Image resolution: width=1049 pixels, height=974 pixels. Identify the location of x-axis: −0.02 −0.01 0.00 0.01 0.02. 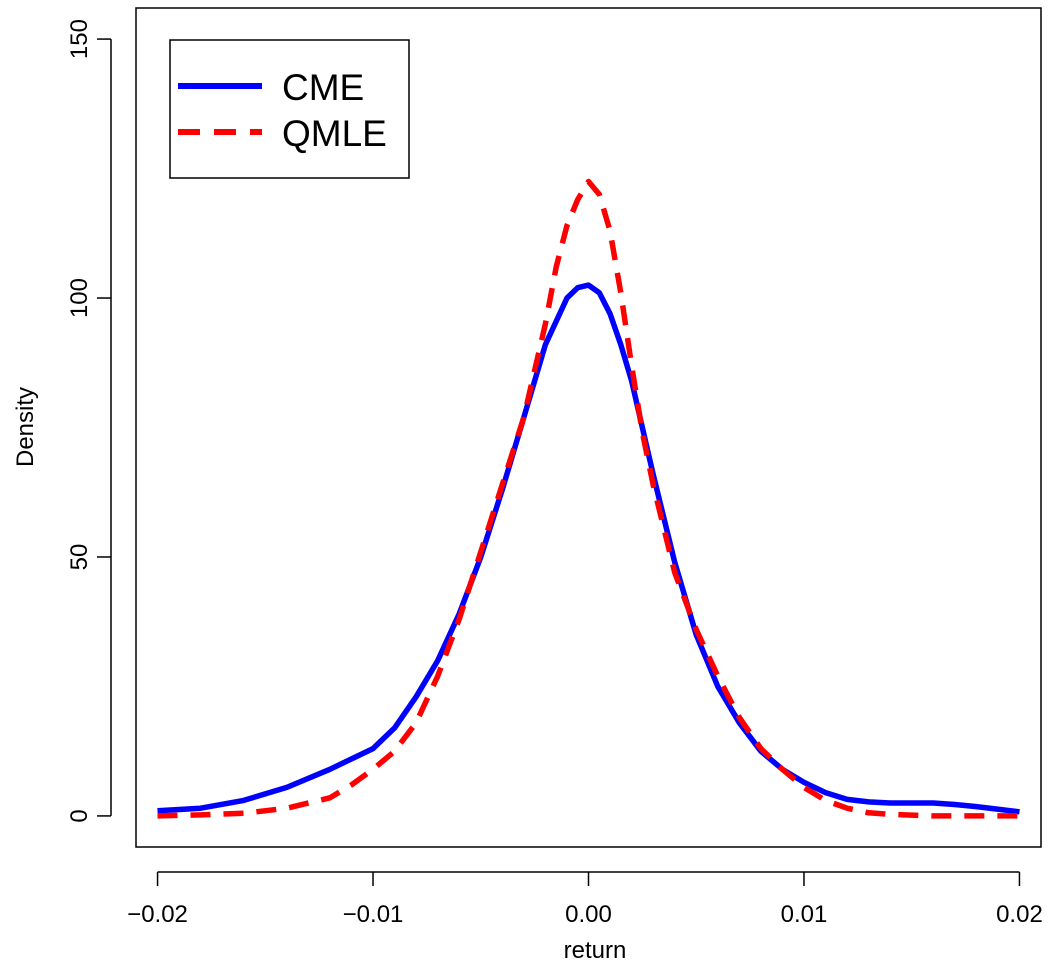
(585, 899).